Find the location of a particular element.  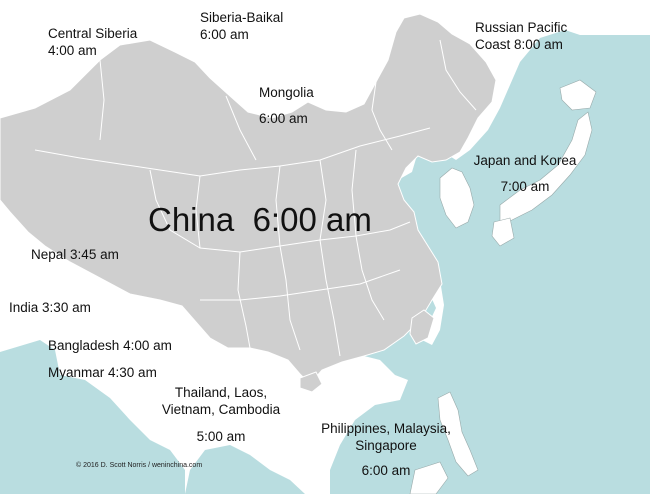

taiwan-island is located at coordinates (422, 327).